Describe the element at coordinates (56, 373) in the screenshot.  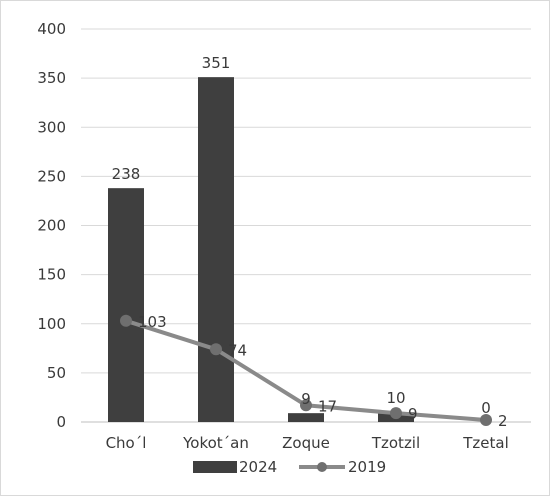
I see `y-tick-label: 50` at that location.